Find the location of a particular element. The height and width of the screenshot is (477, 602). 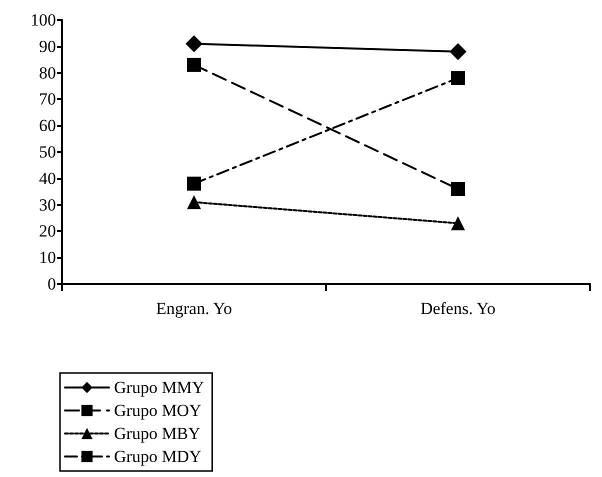

legend-label: Grupo MMY is located at coordinates (159, 387).